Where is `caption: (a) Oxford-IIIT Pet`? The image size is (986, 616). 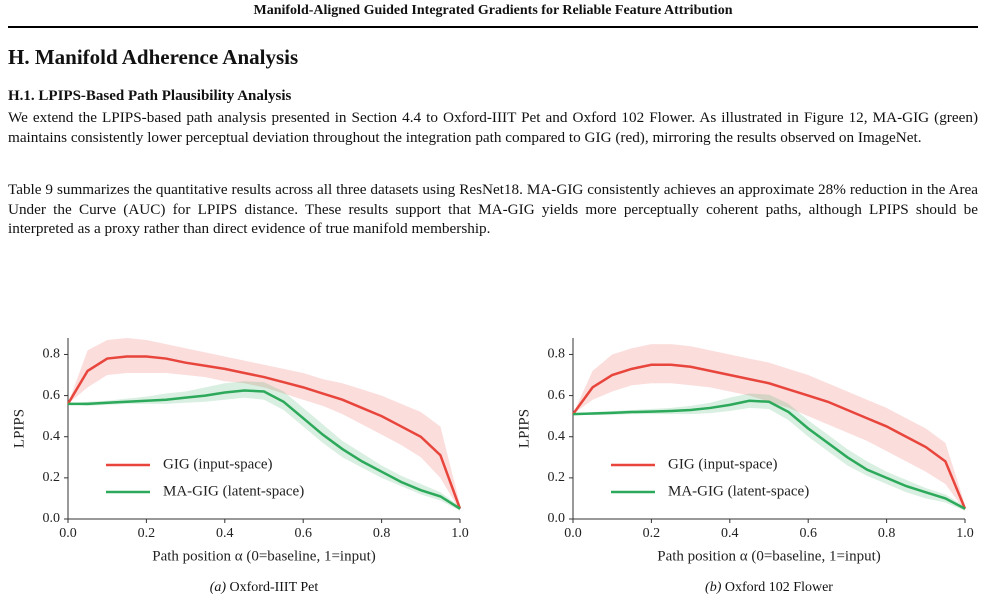 caption: (a) Oxford-IIIT Pet is located at coordinates (264, 588).